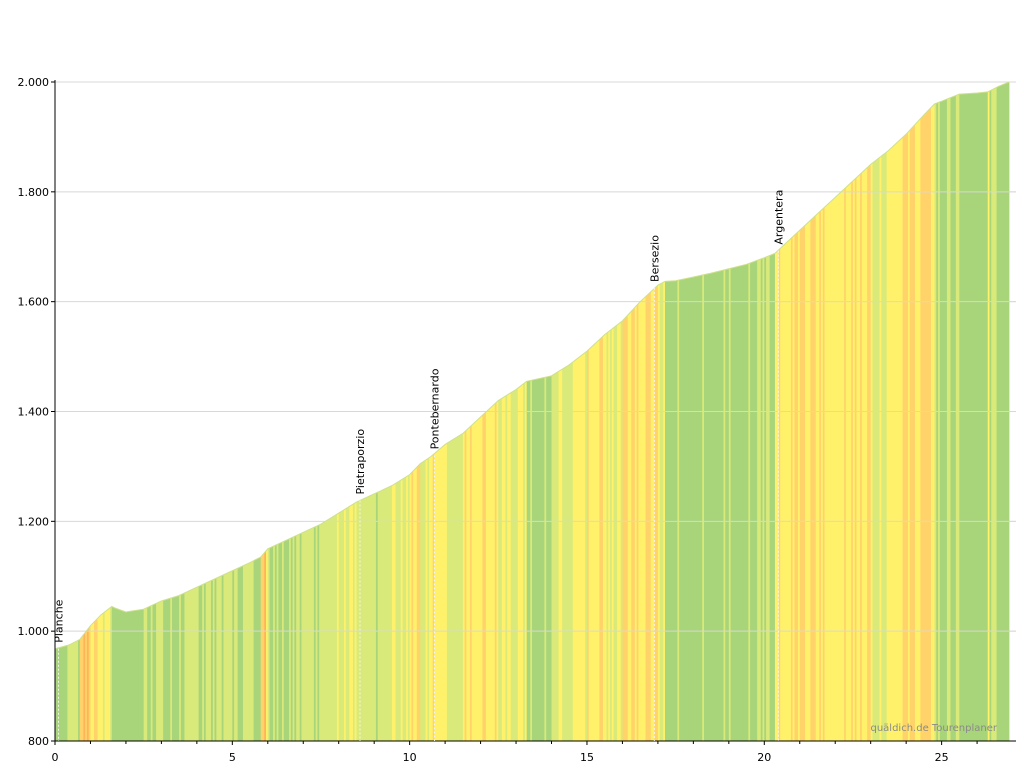 This screenshot has height=768, width=1024. I want to click on y-tick-label: 1.600, so click(34, 302).